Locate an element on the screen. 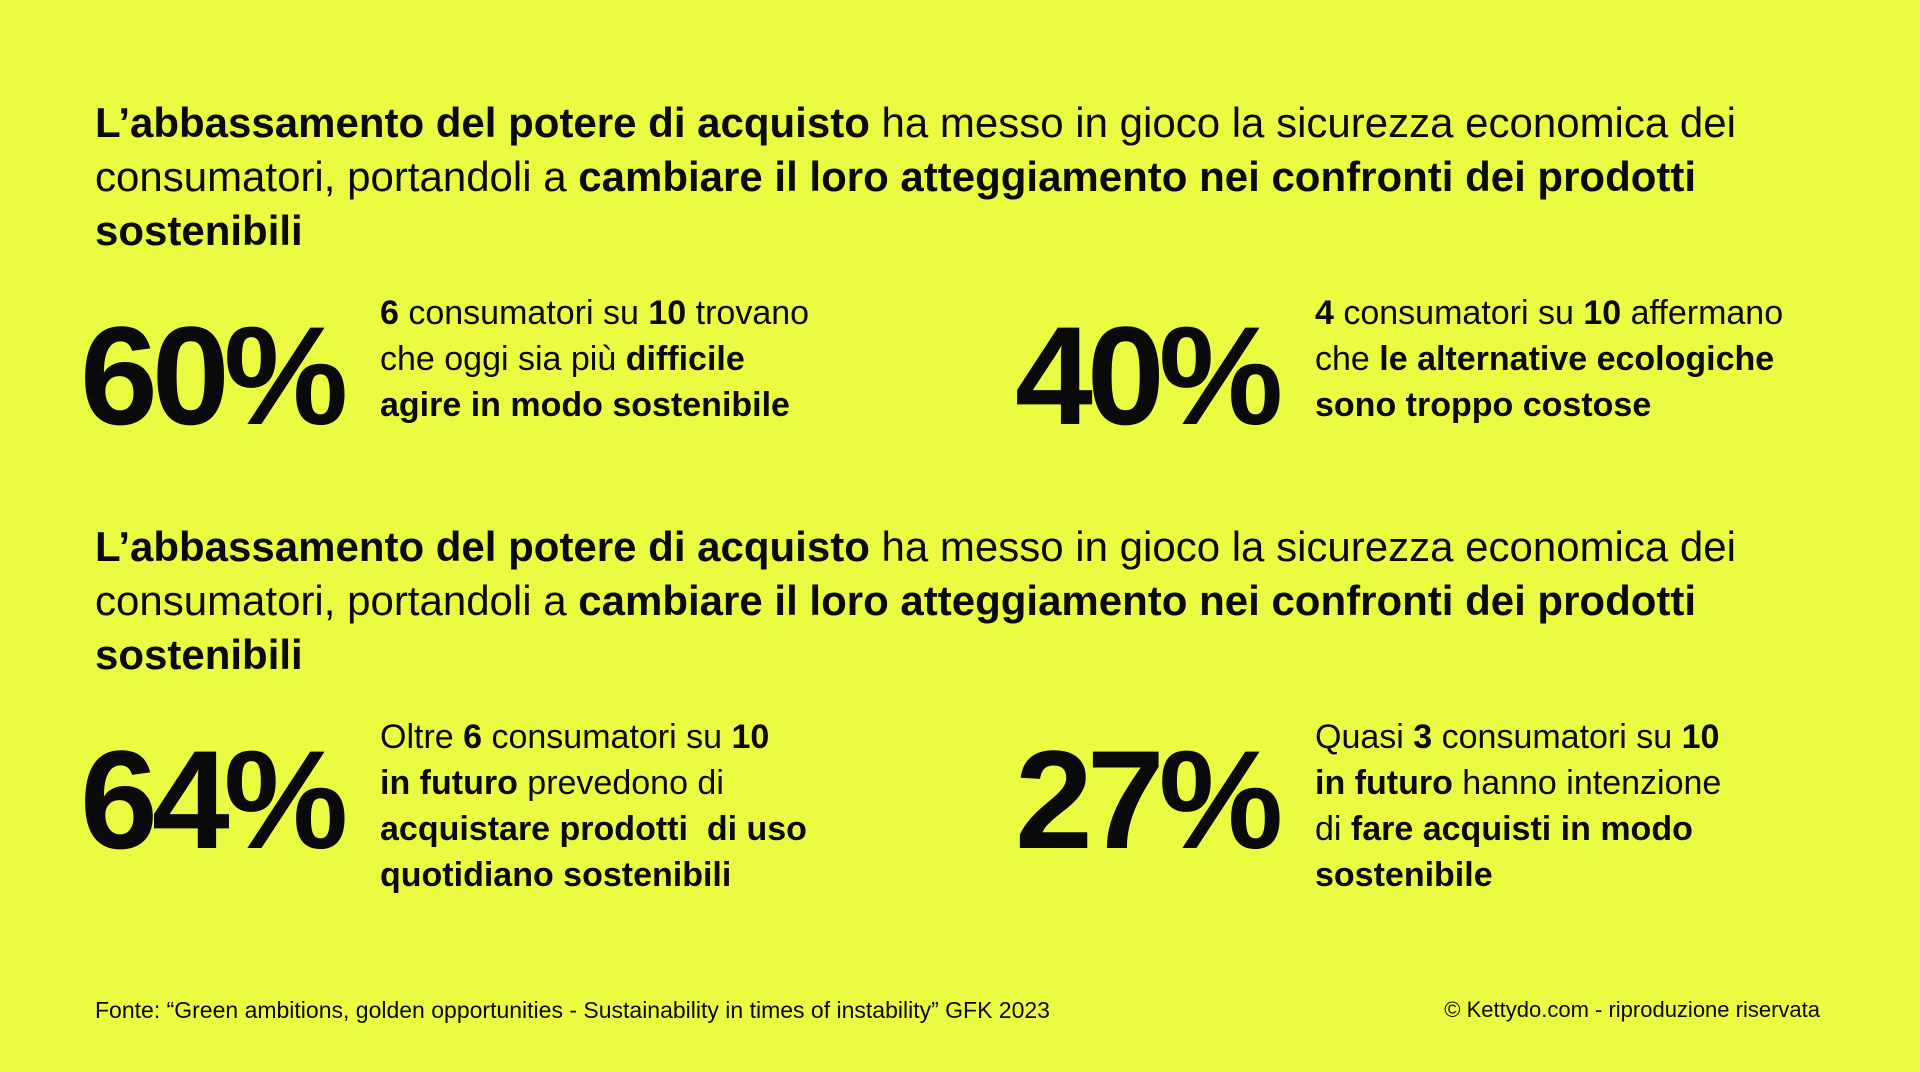  stat-description-line: agire in modo sostenibile is located at coordinates (594, 405).